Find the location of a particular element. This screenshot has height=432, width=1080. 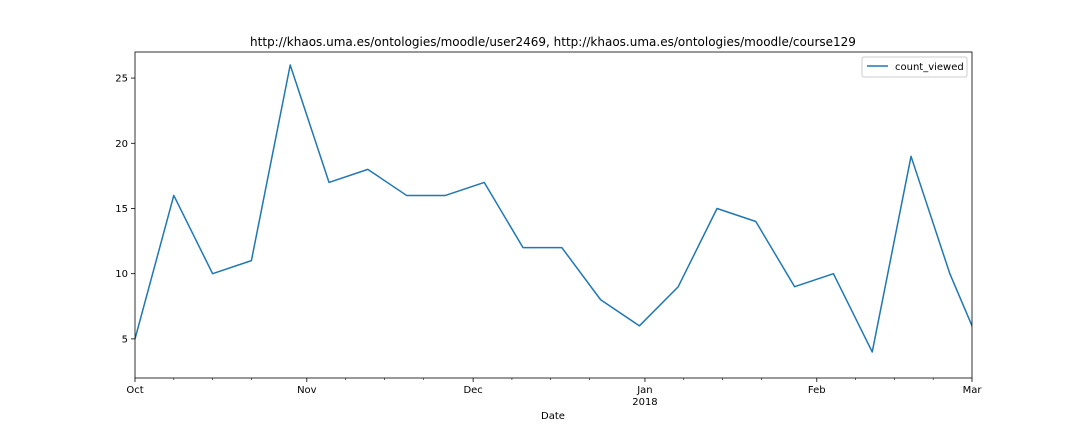

x-tick-label: Feb is located at coordinates (817, 390).